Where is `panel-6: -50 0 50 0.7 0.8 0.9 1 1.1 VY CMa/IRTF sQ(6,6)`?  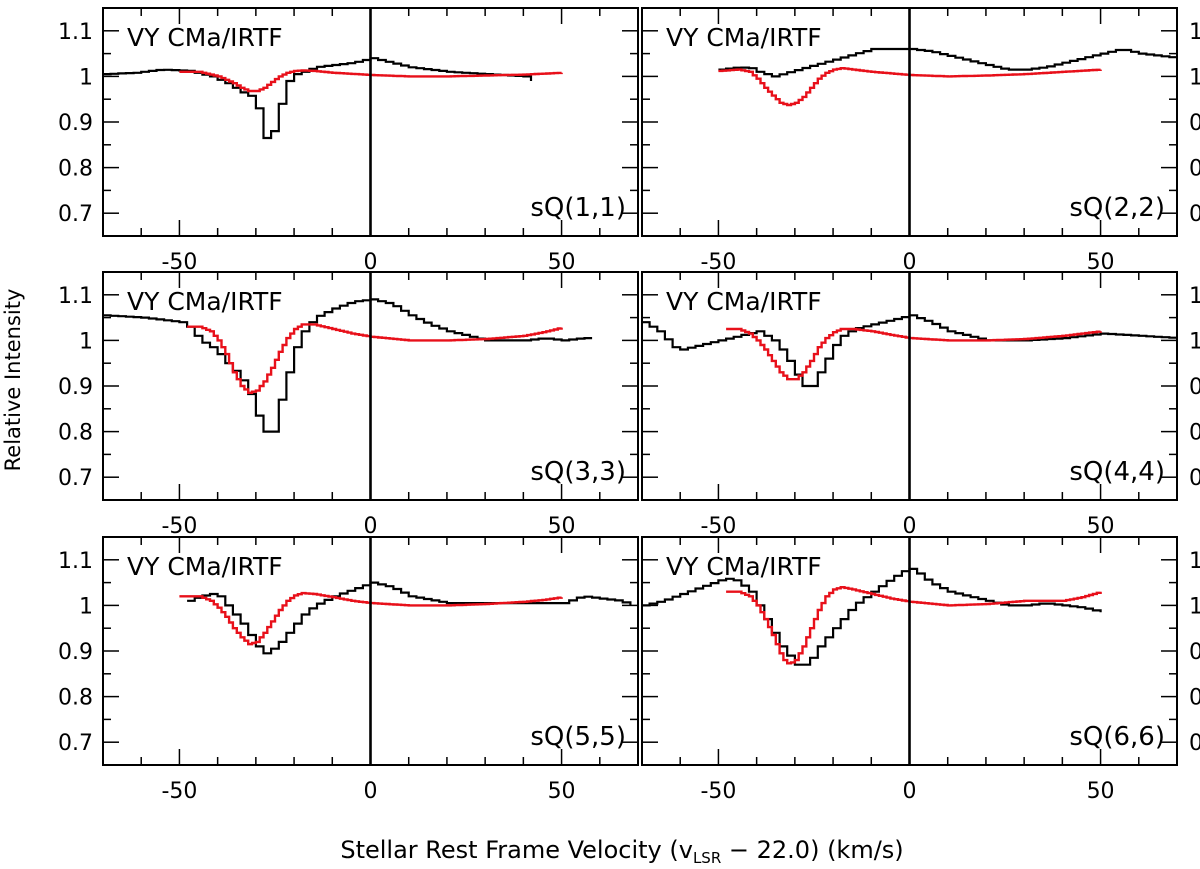 panel-6: -50 0 50 0.7 0.8 0.9 1 1.1 VY CMa/IRTF sQ(6,6) is located at coordinates (920, 670).